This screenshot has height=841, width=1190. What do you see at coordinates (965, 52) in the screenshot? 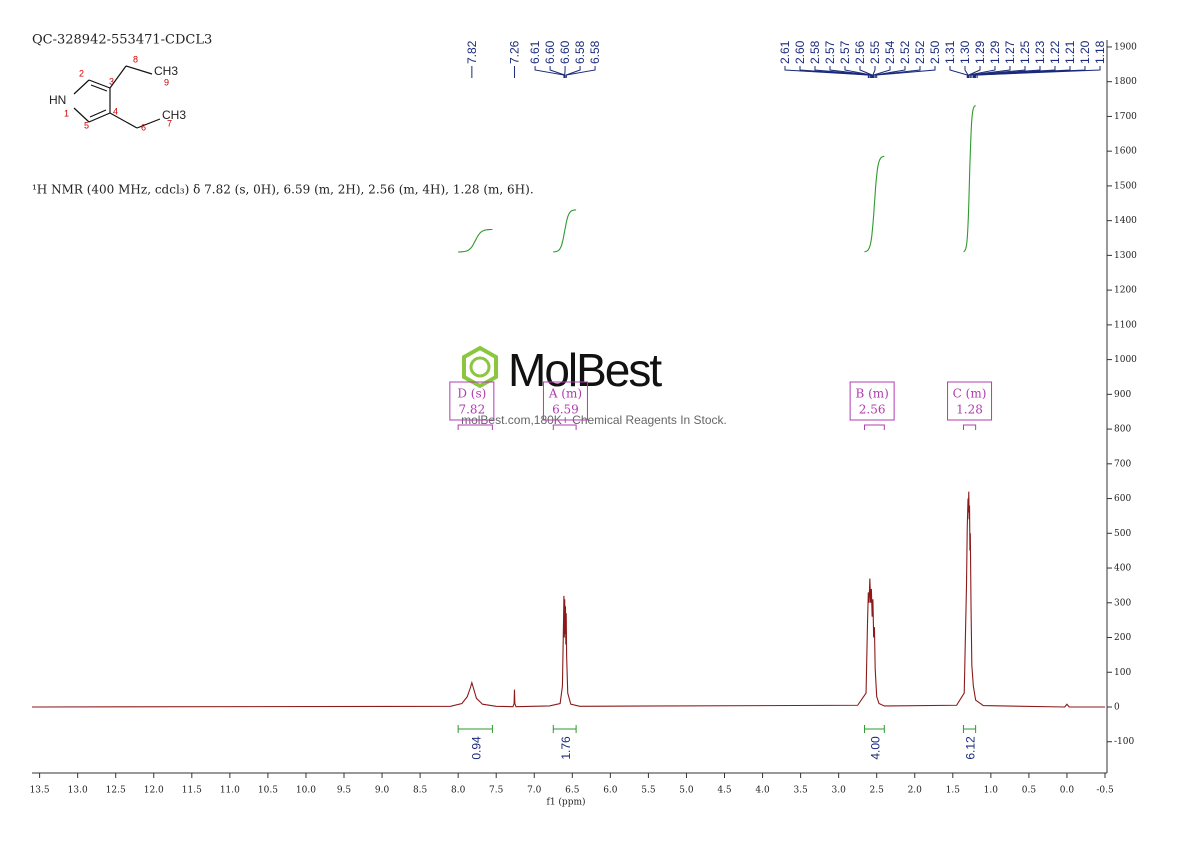
I see `peak-label: 1.30` at bounding box center [965, 52].